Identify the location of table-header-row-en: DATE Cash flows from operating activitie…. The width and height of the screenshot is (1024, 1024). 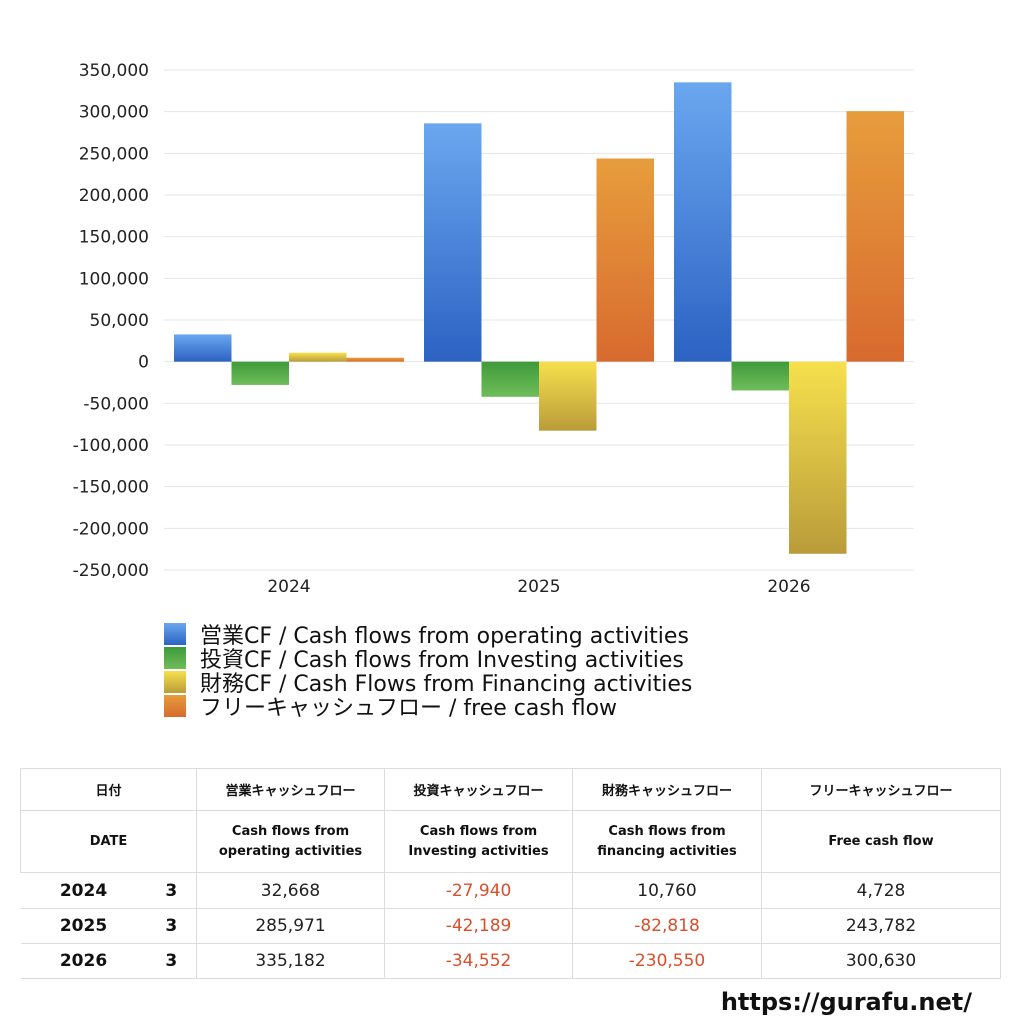
(510, 842).